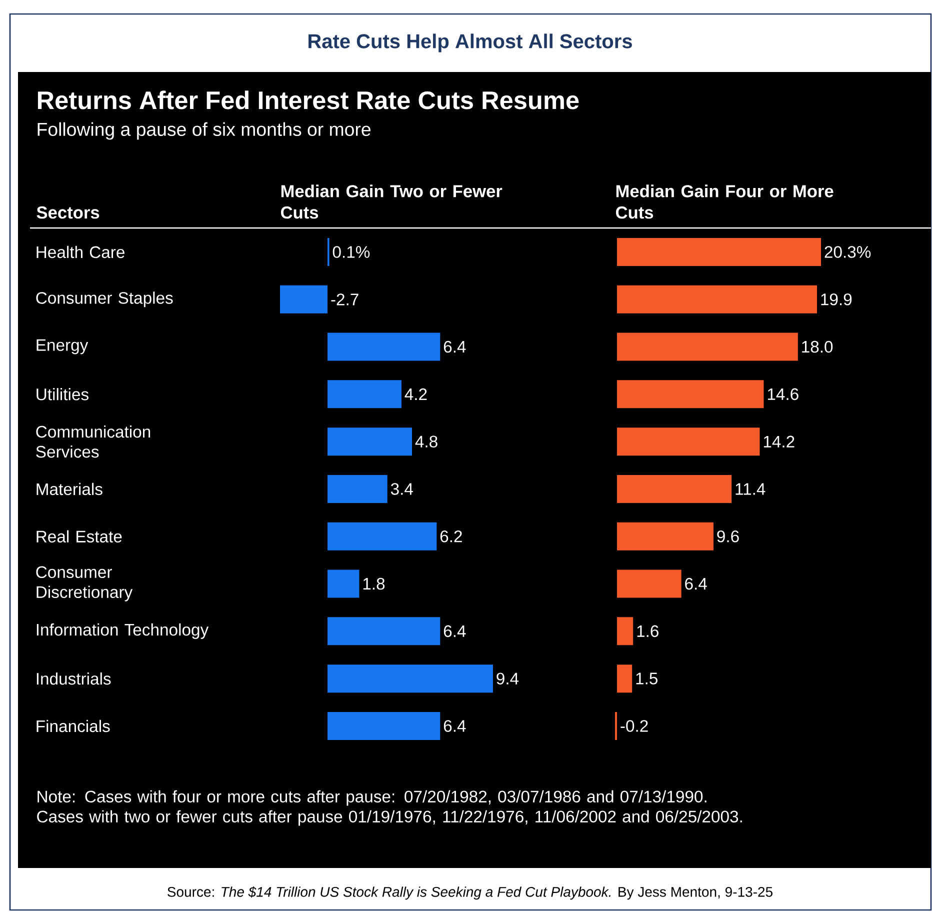  Describe the element at coordinates (374, 584) in the screenshot. I see `data-label: 1.8` at that location.